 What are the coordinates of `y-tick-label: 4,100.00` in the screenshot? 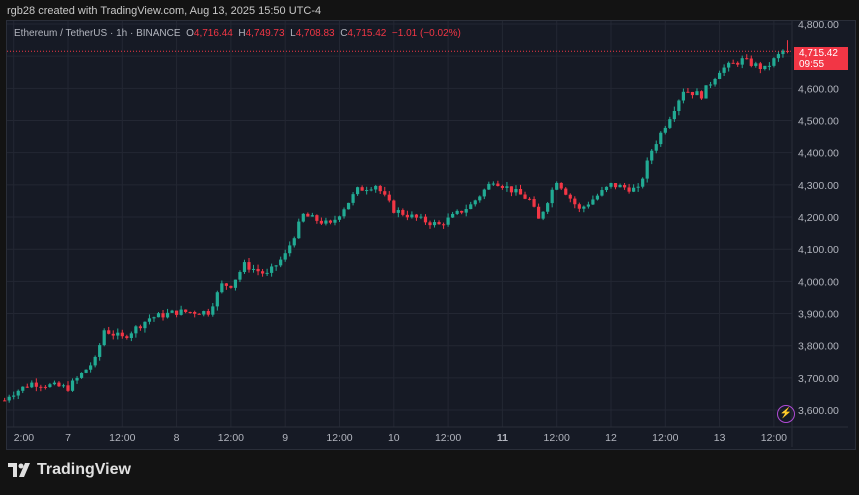 It's located at (818, 250).